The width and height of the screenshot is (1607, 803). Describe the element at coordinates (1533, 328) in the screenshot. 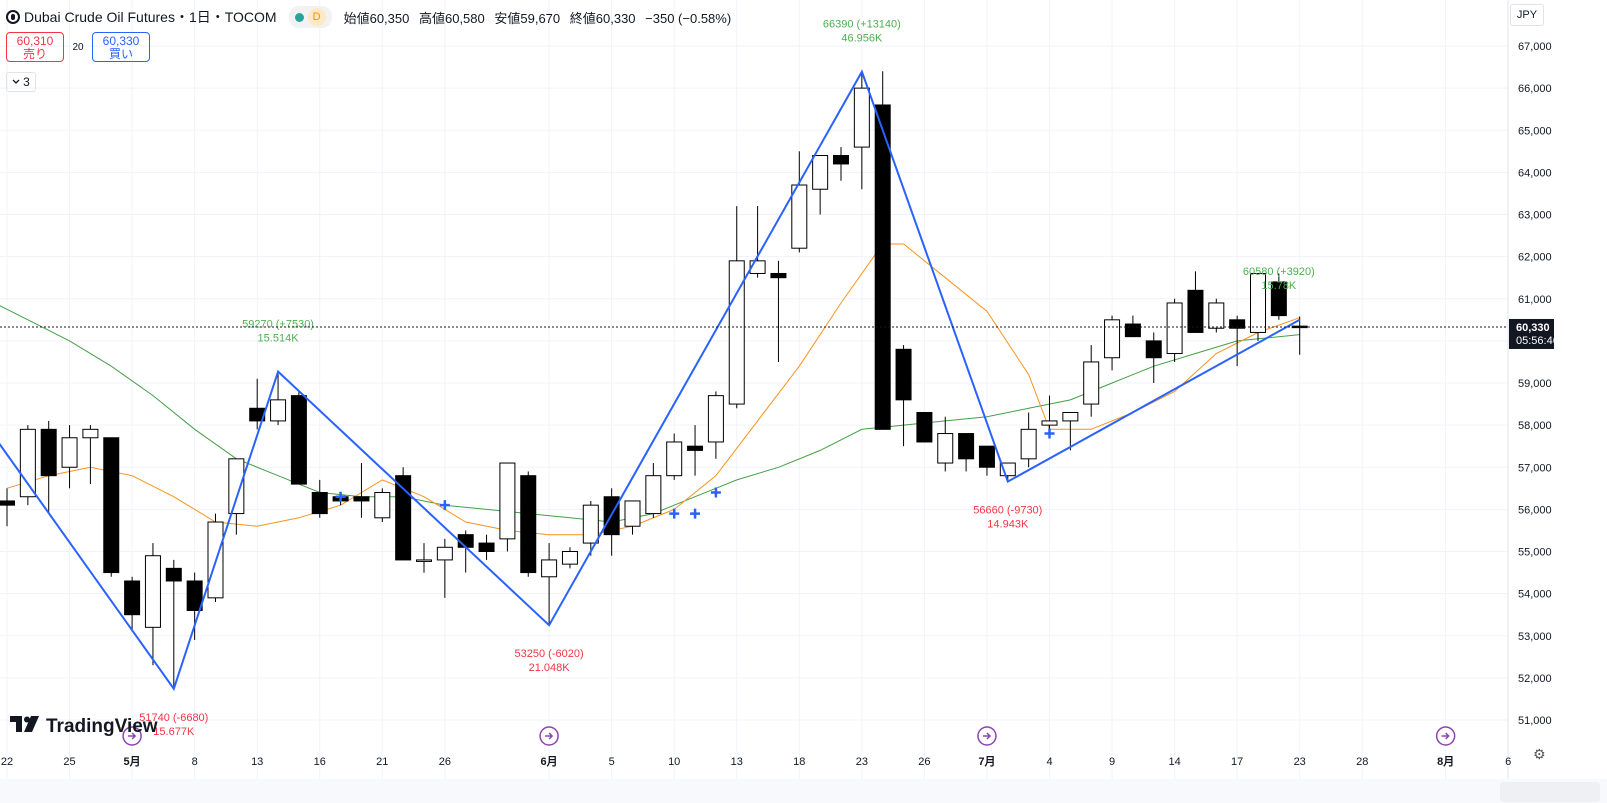

I see `current-price-label: 60,330` at that location.